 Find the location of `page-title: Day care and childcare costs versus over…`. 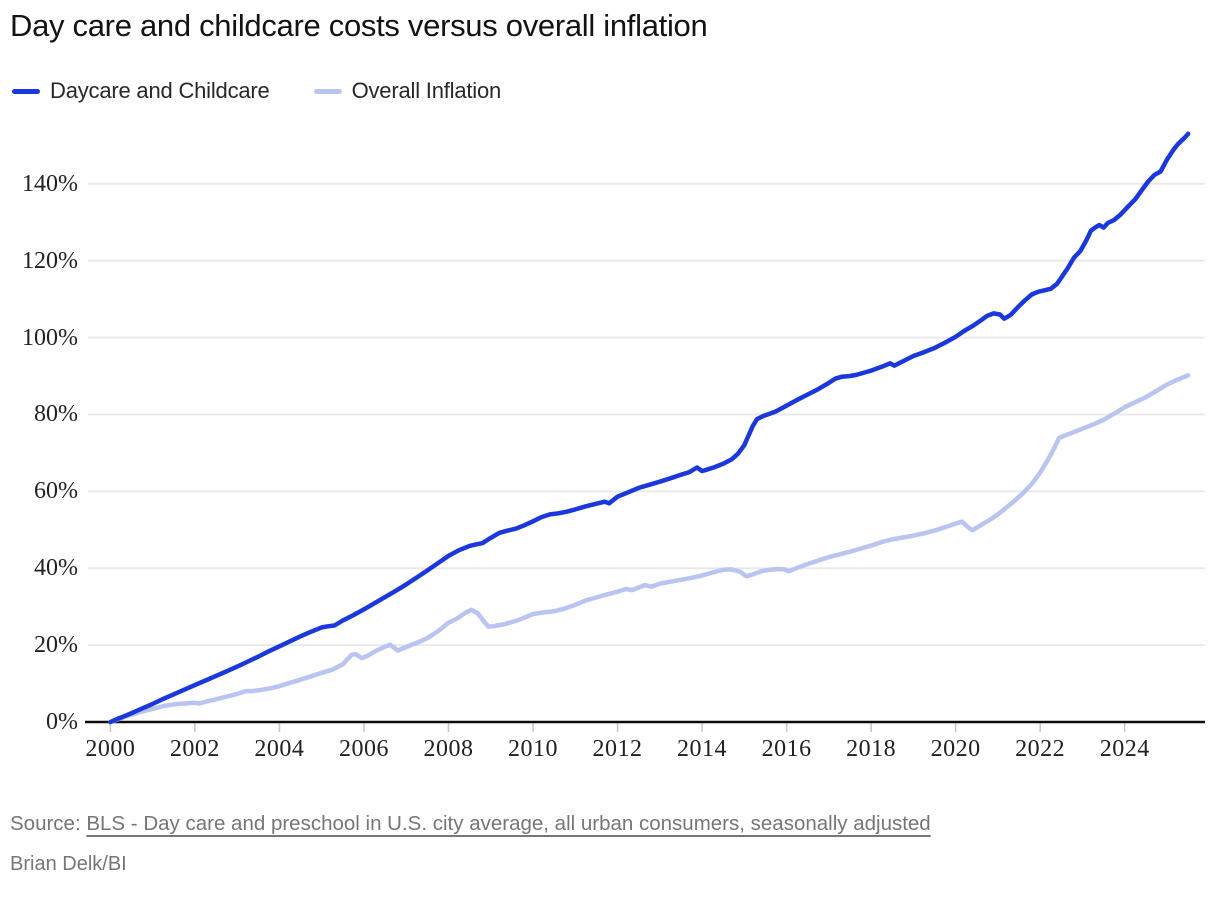

page-title: Day care and childcare costs versus over… is located at coordinates (359, 25).